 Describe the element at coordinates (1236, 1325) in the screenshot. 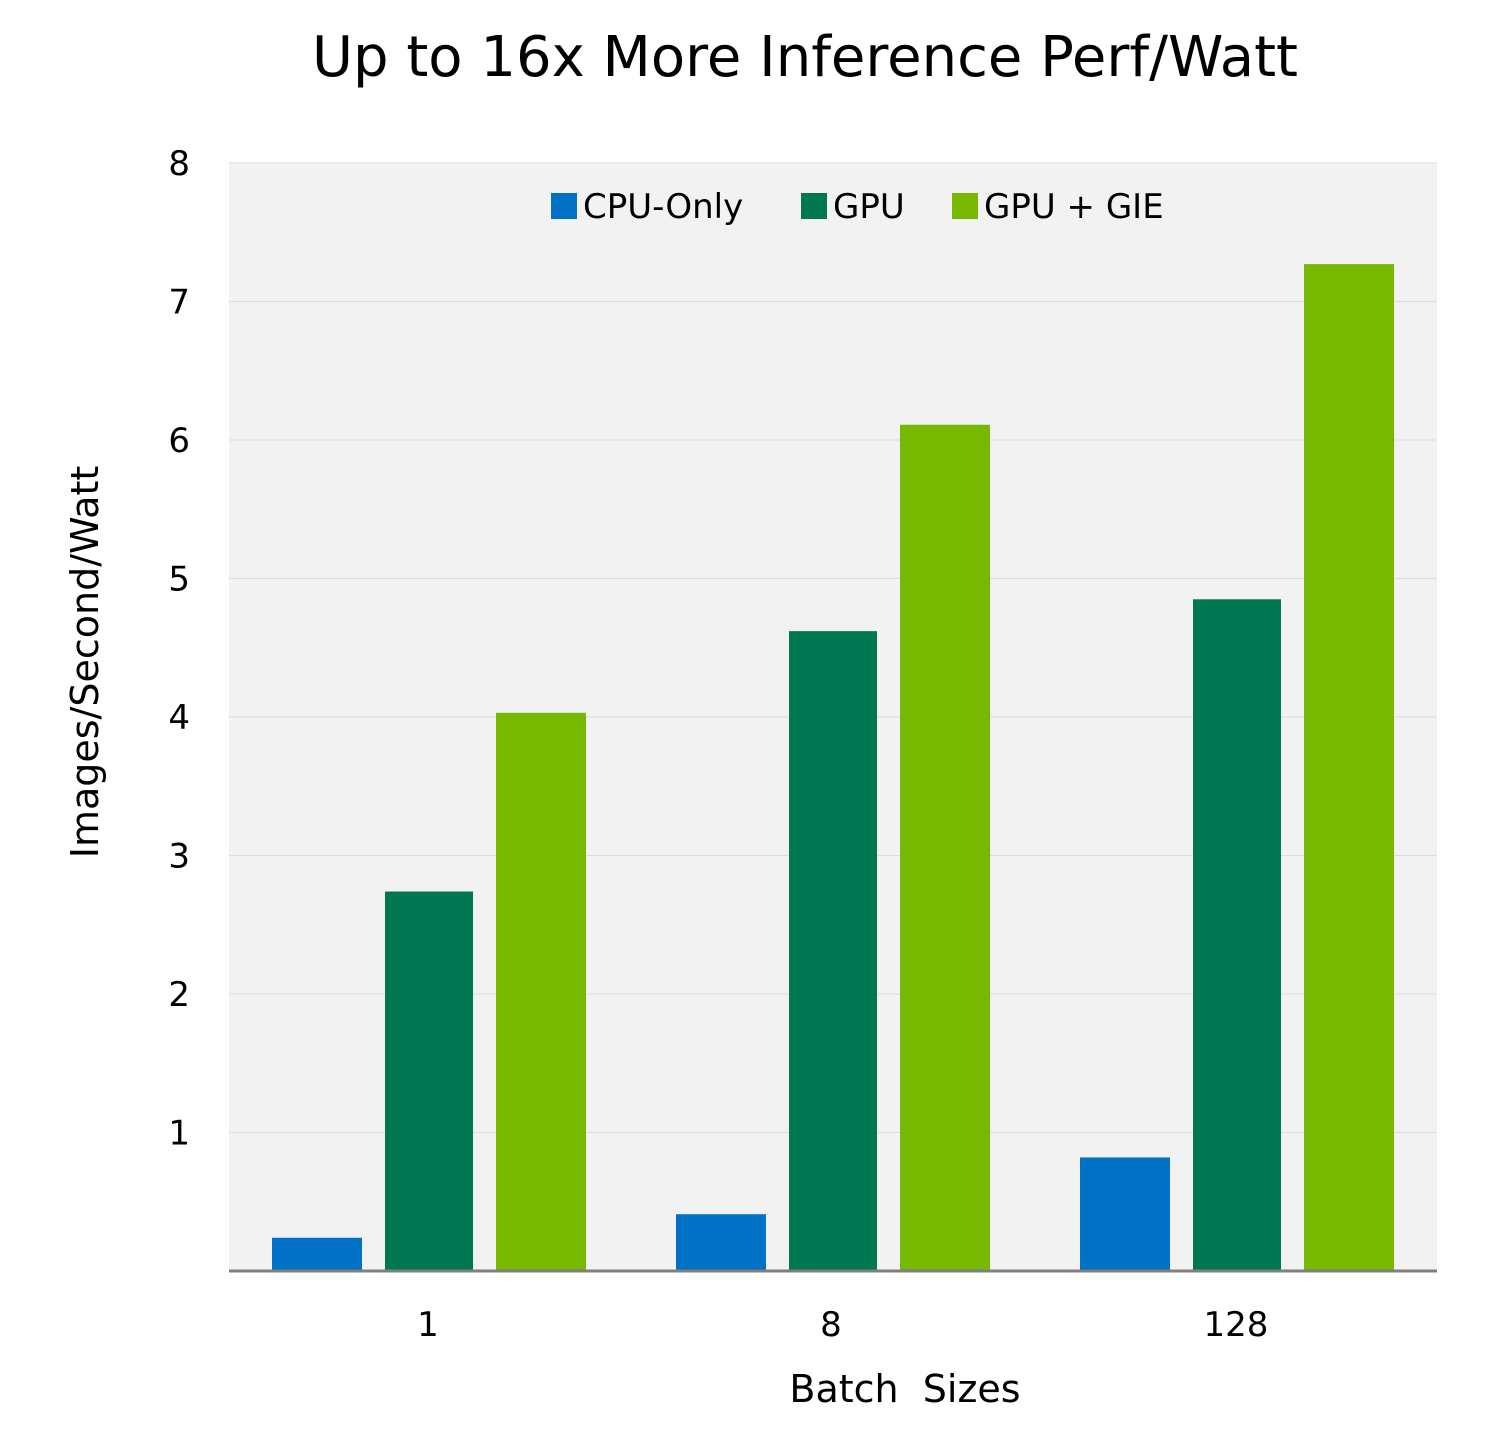

I see `x-tick-label: 128` at that location.